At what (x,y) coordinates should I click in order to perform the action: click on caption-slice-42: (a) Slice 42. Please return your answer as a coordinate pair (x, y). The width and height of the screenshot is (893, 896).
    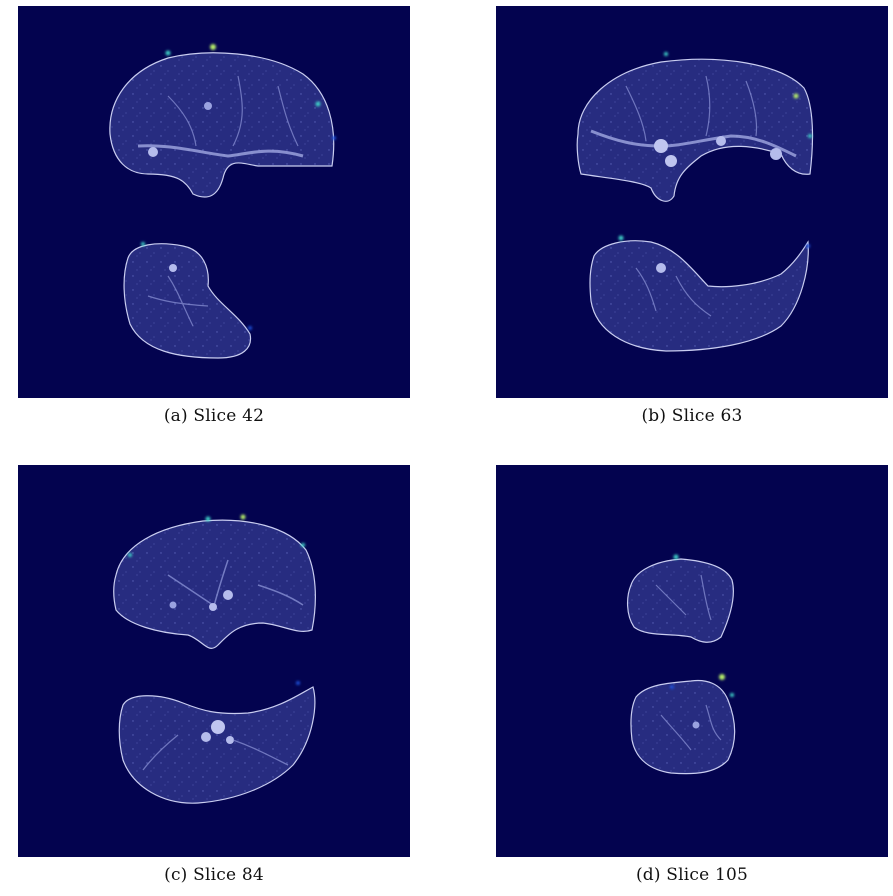
    Looking at the image, I should click on (214, 416).